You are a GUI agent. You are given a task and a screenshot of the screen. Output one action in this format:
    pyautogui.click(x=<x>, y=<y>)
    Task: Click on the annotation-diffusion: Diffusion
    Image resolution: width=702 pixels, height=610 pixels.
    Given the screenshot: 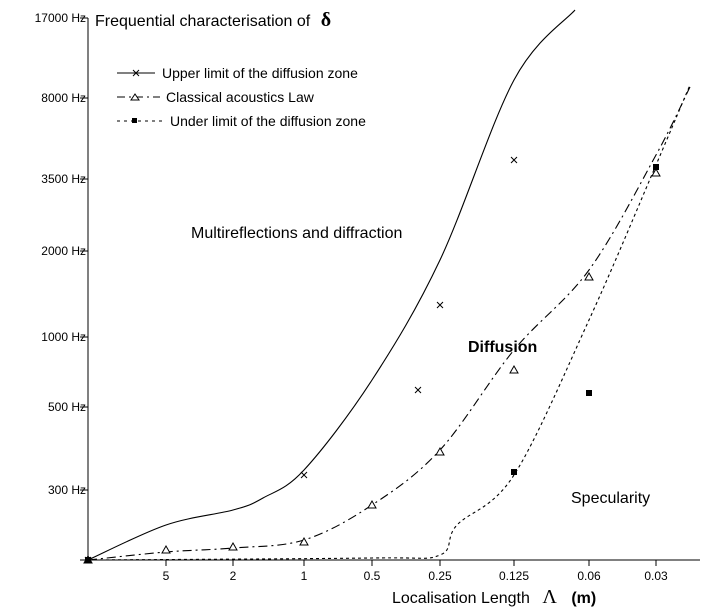 What is the action you would take?
    pyautogui.click(x=502, y=347)
    